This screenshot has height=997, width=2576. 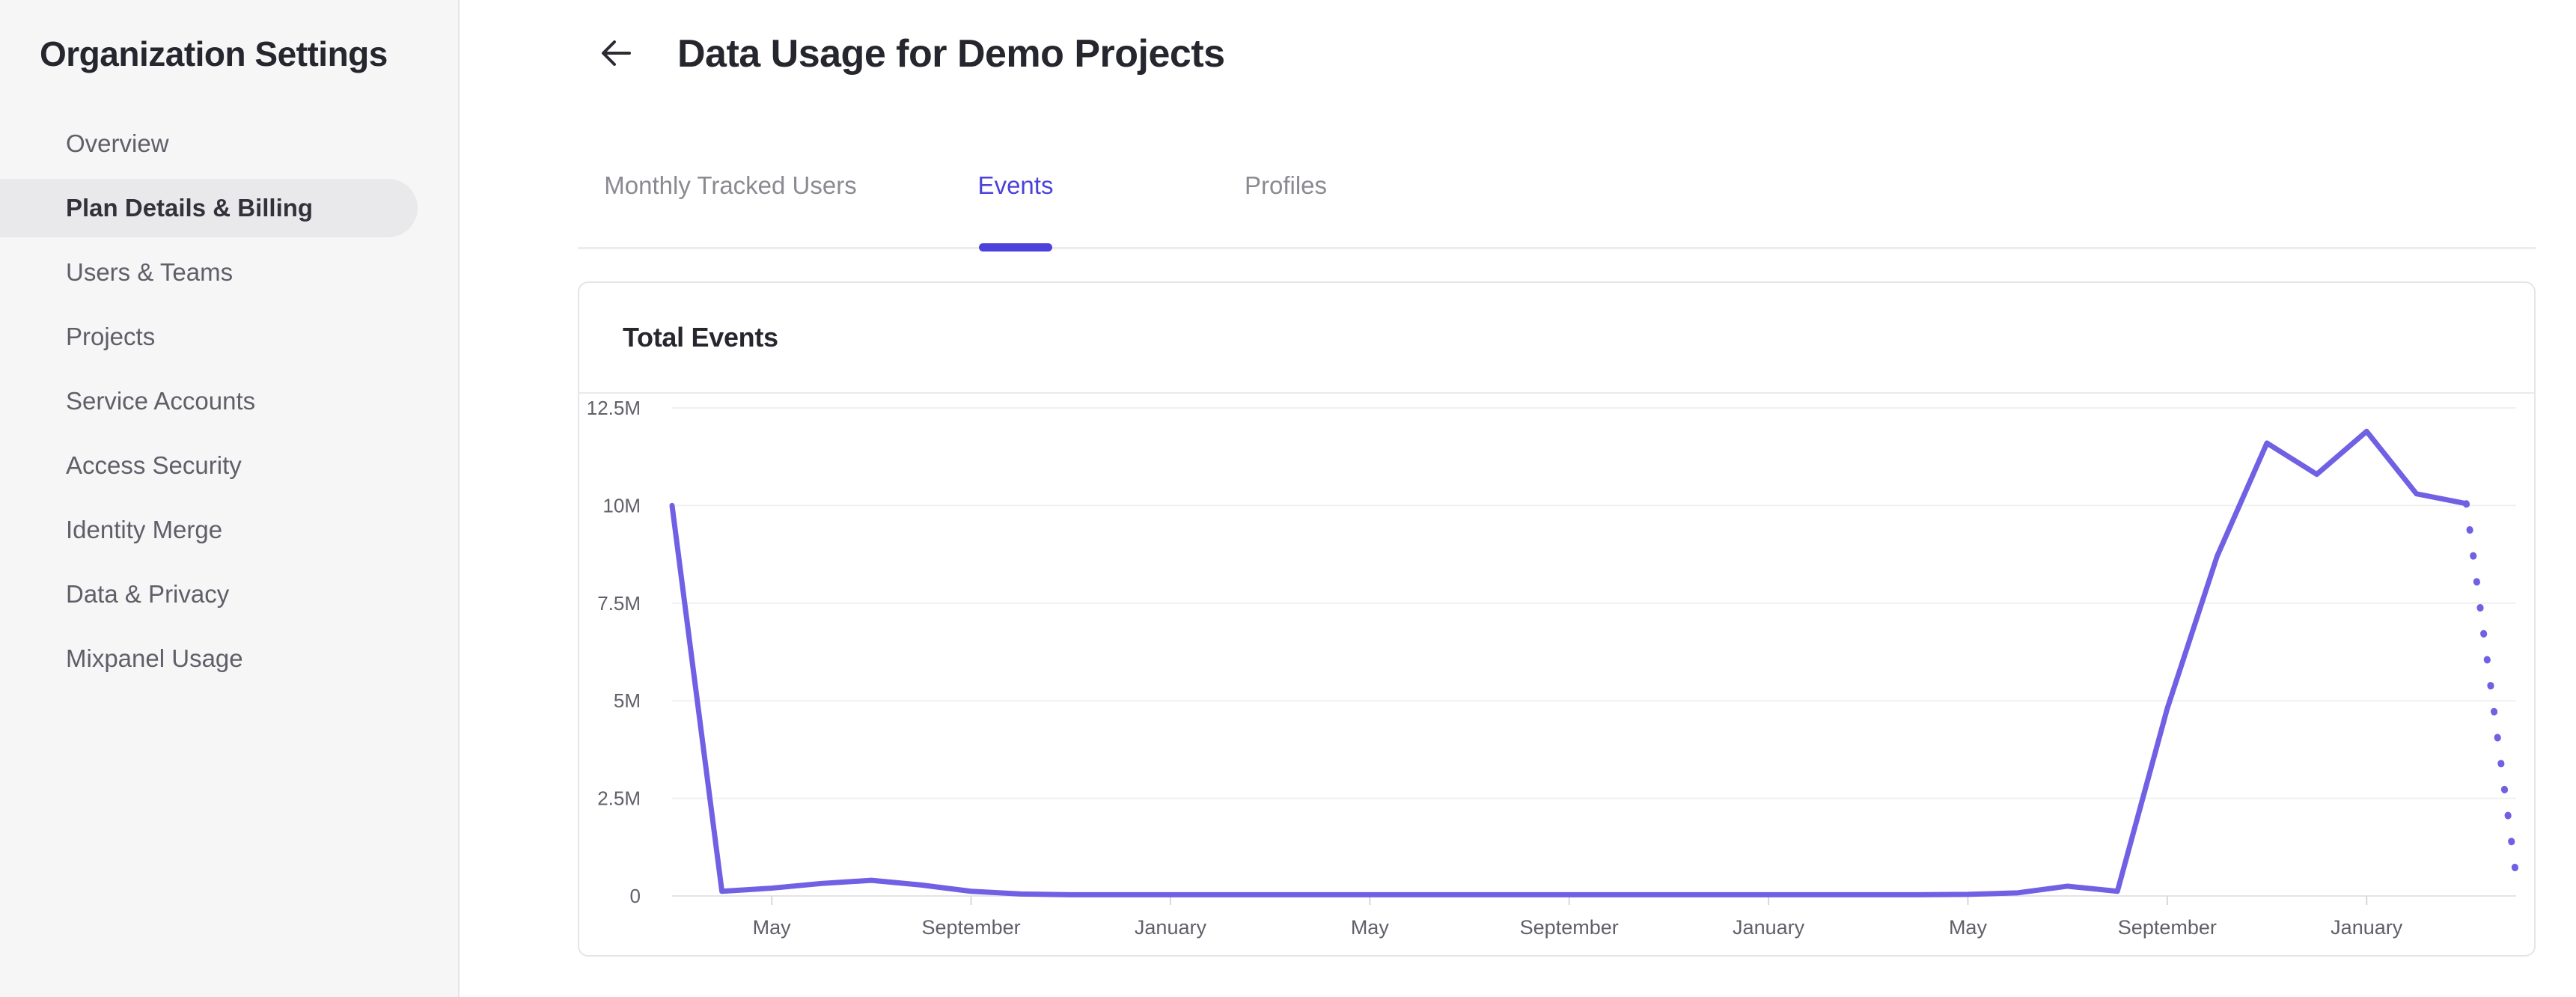 What do you see at coordinates (1557, 248) in the screenshot?
I see `tabs-underline` at bounding box center [1557, 248].